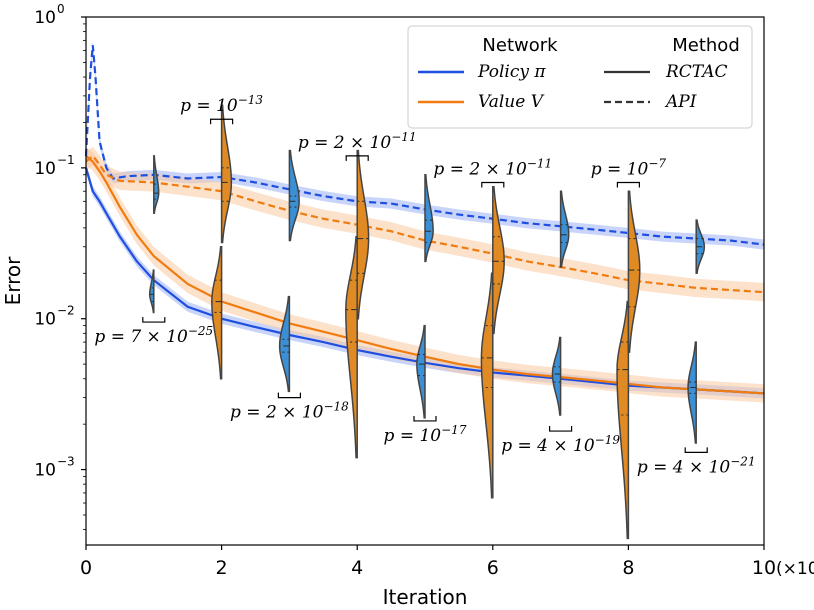  I want to click on violin-policy-api-x1, so click(156, 185).